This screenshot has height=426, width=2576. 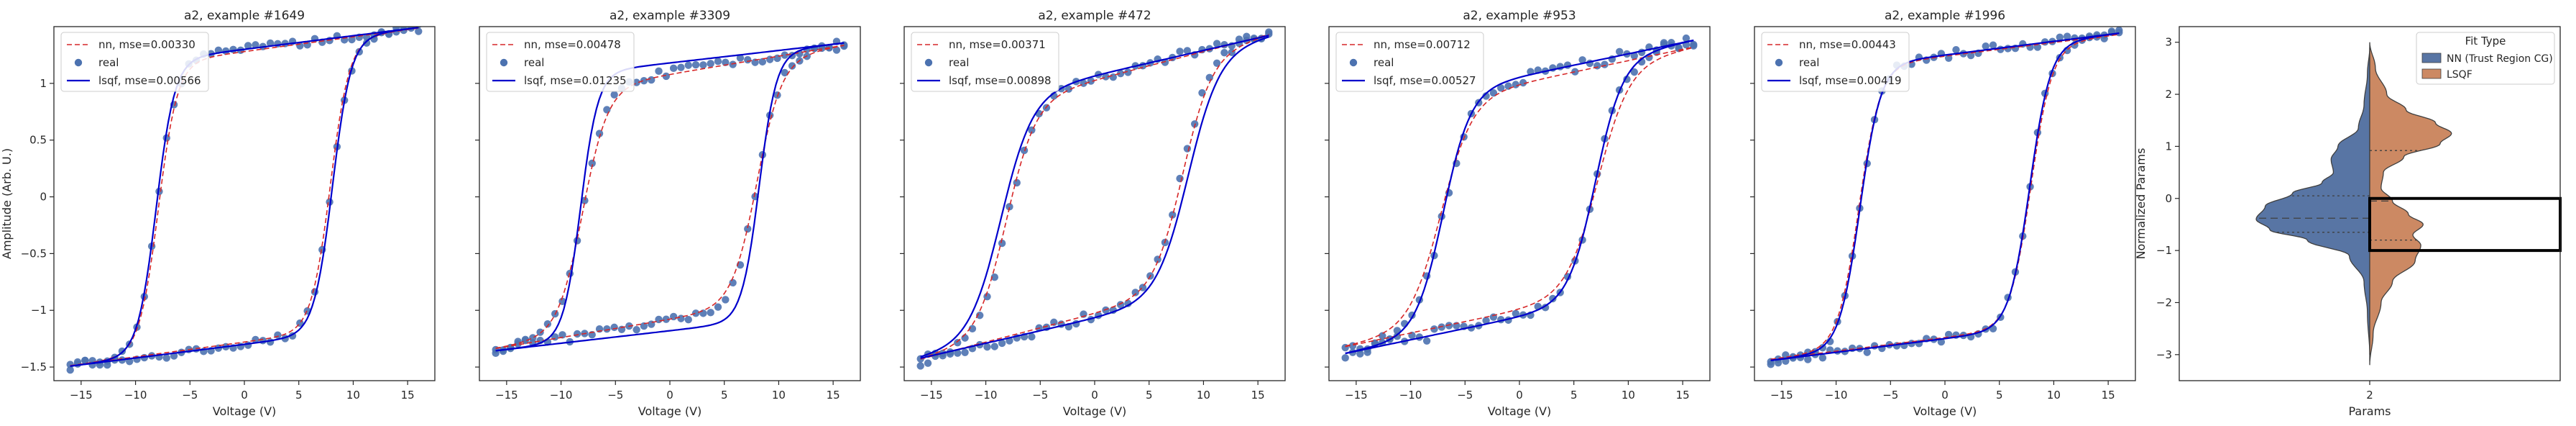 I want to click on x-axis-label: Params, so click(x=2369, y=411).